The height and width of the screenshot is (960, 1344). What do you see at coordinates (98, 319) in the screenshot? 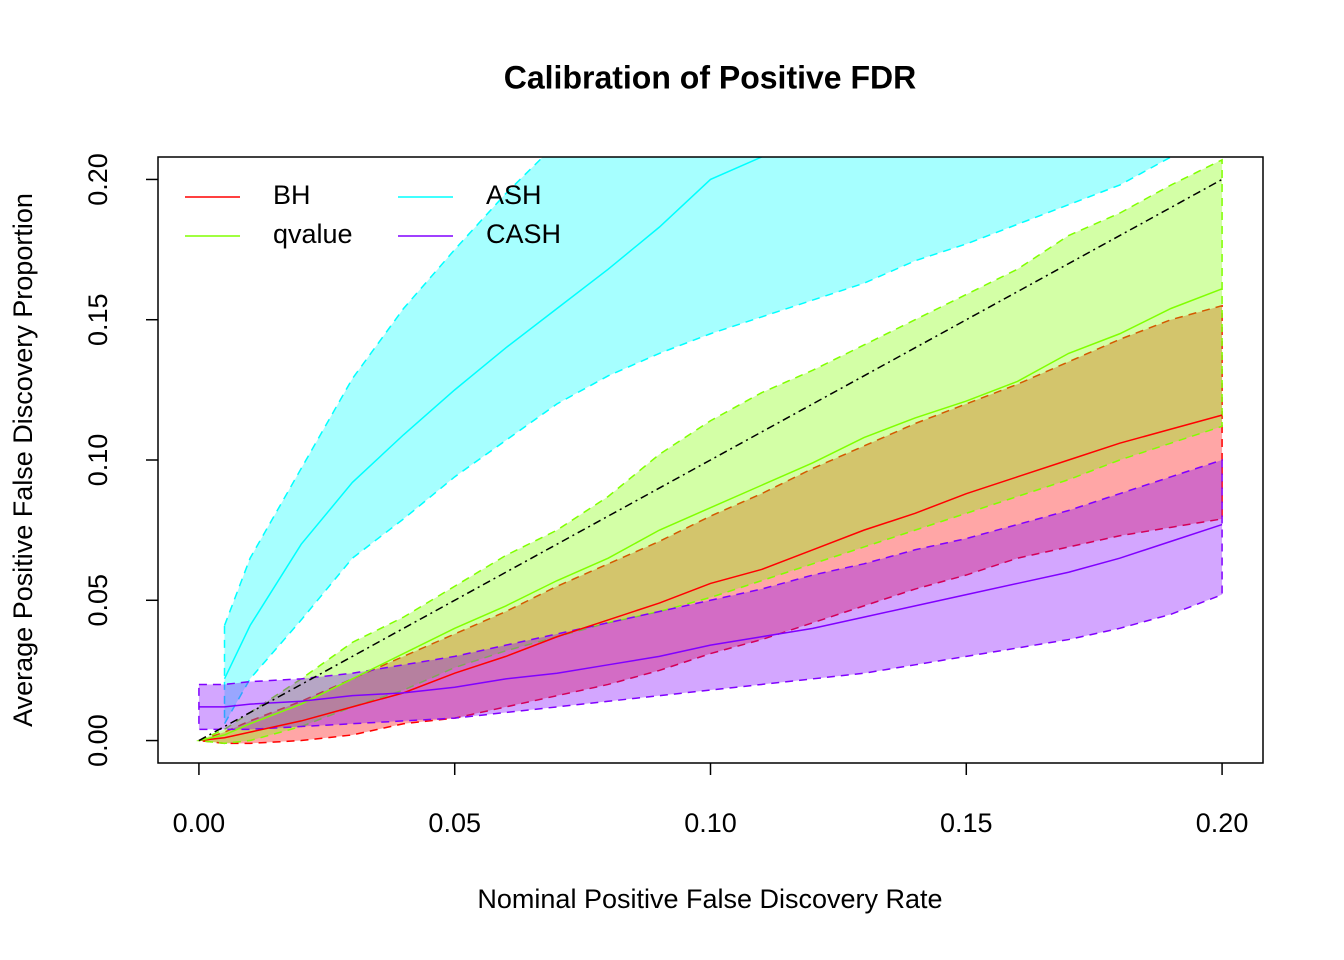
I see `y-tick-label: 0.15` at bounding box center [98, 319].